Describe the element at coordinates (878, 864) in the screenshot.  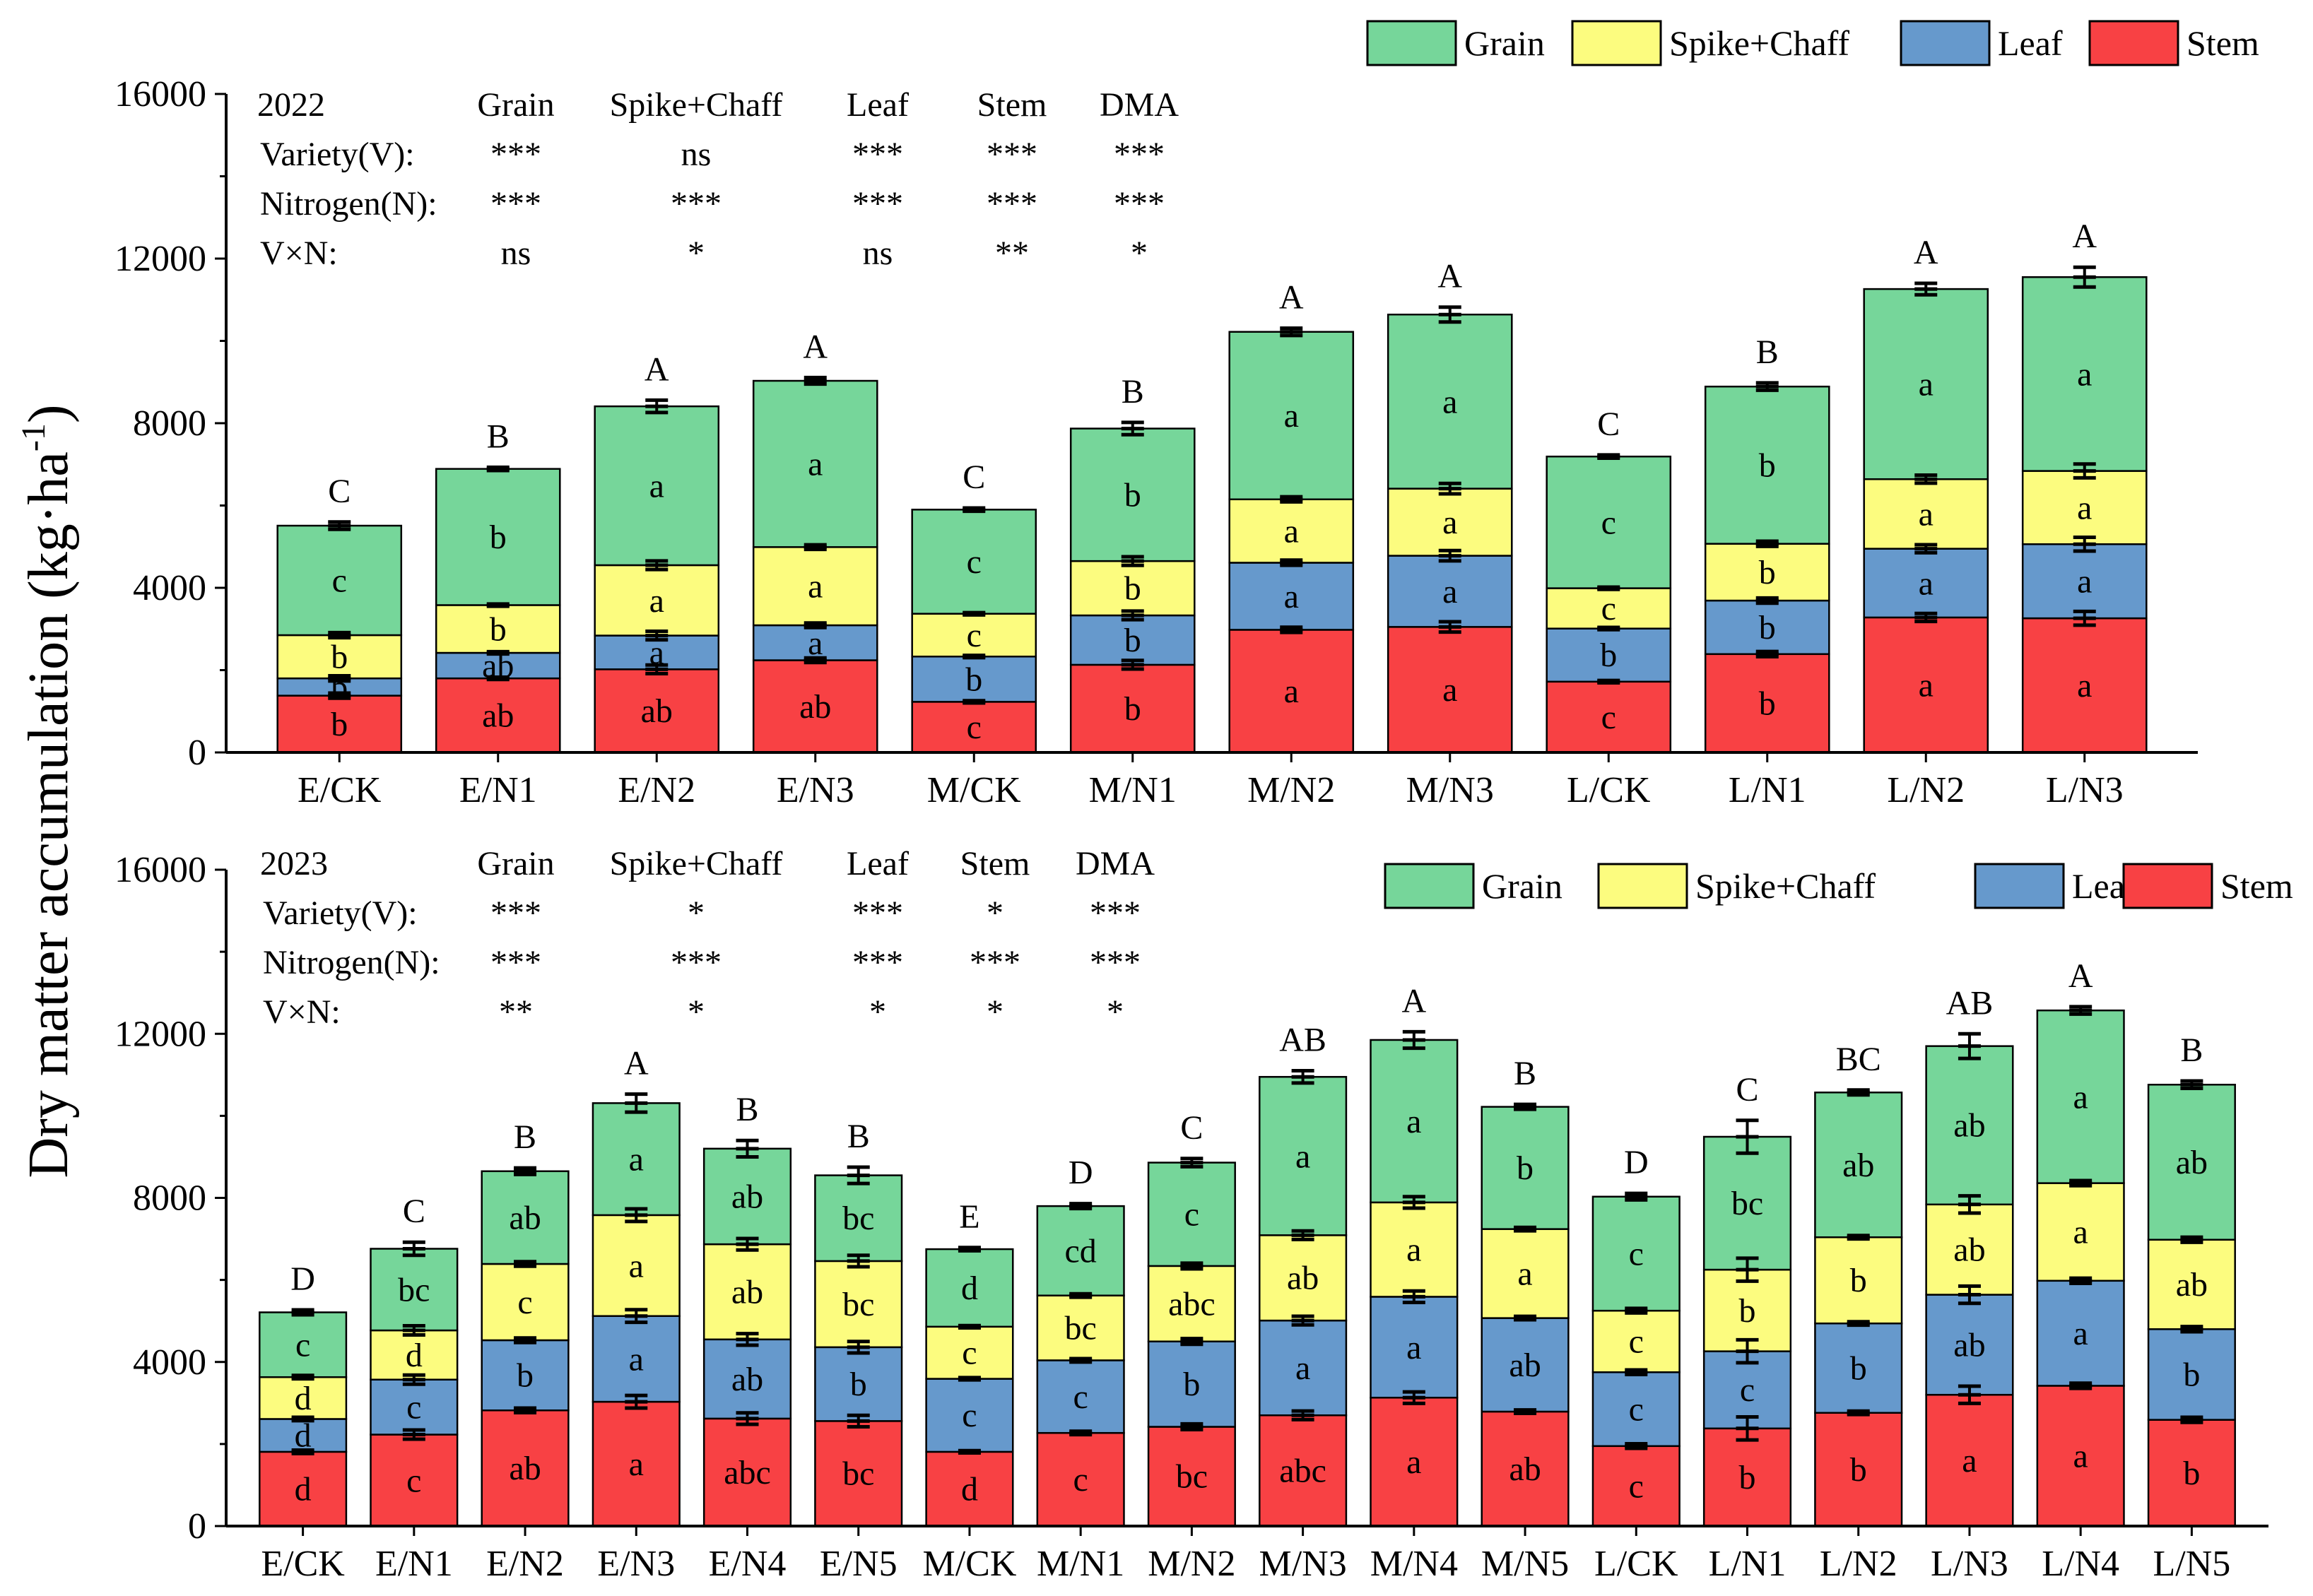
I see `sig-header: Leaf` at that location.